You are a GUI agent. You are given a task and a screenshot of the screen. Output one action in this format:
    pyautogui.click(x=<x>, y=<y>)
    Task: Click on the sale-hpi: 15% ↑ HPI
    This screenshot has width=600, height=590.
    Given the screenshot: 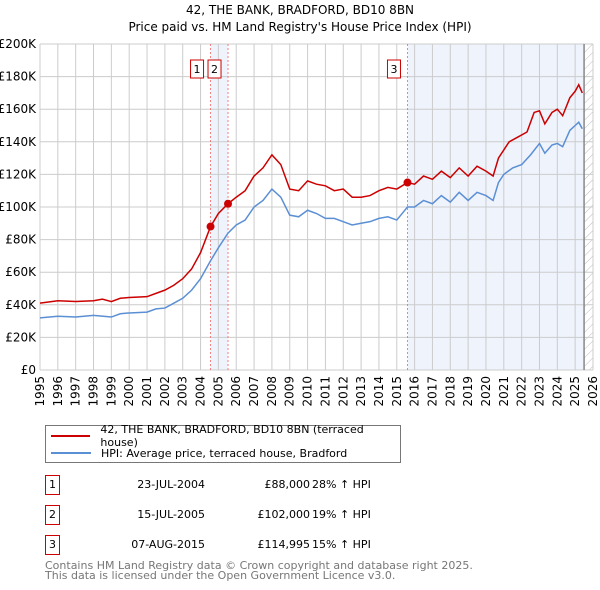 What is the action you would take?
    pyautogui.click(x=341, y=544)
    